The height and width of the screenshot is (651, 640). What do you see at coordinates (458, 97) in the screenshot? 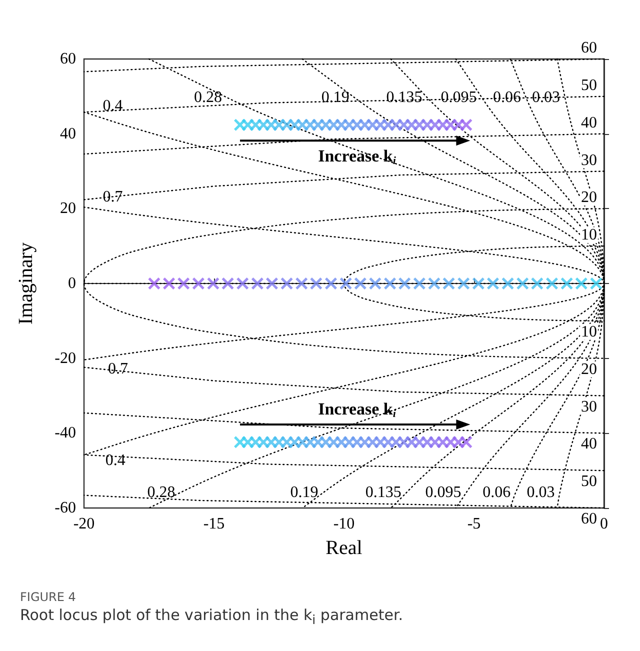
I see `series-label: 0.095` at bounding box center [458, 97].